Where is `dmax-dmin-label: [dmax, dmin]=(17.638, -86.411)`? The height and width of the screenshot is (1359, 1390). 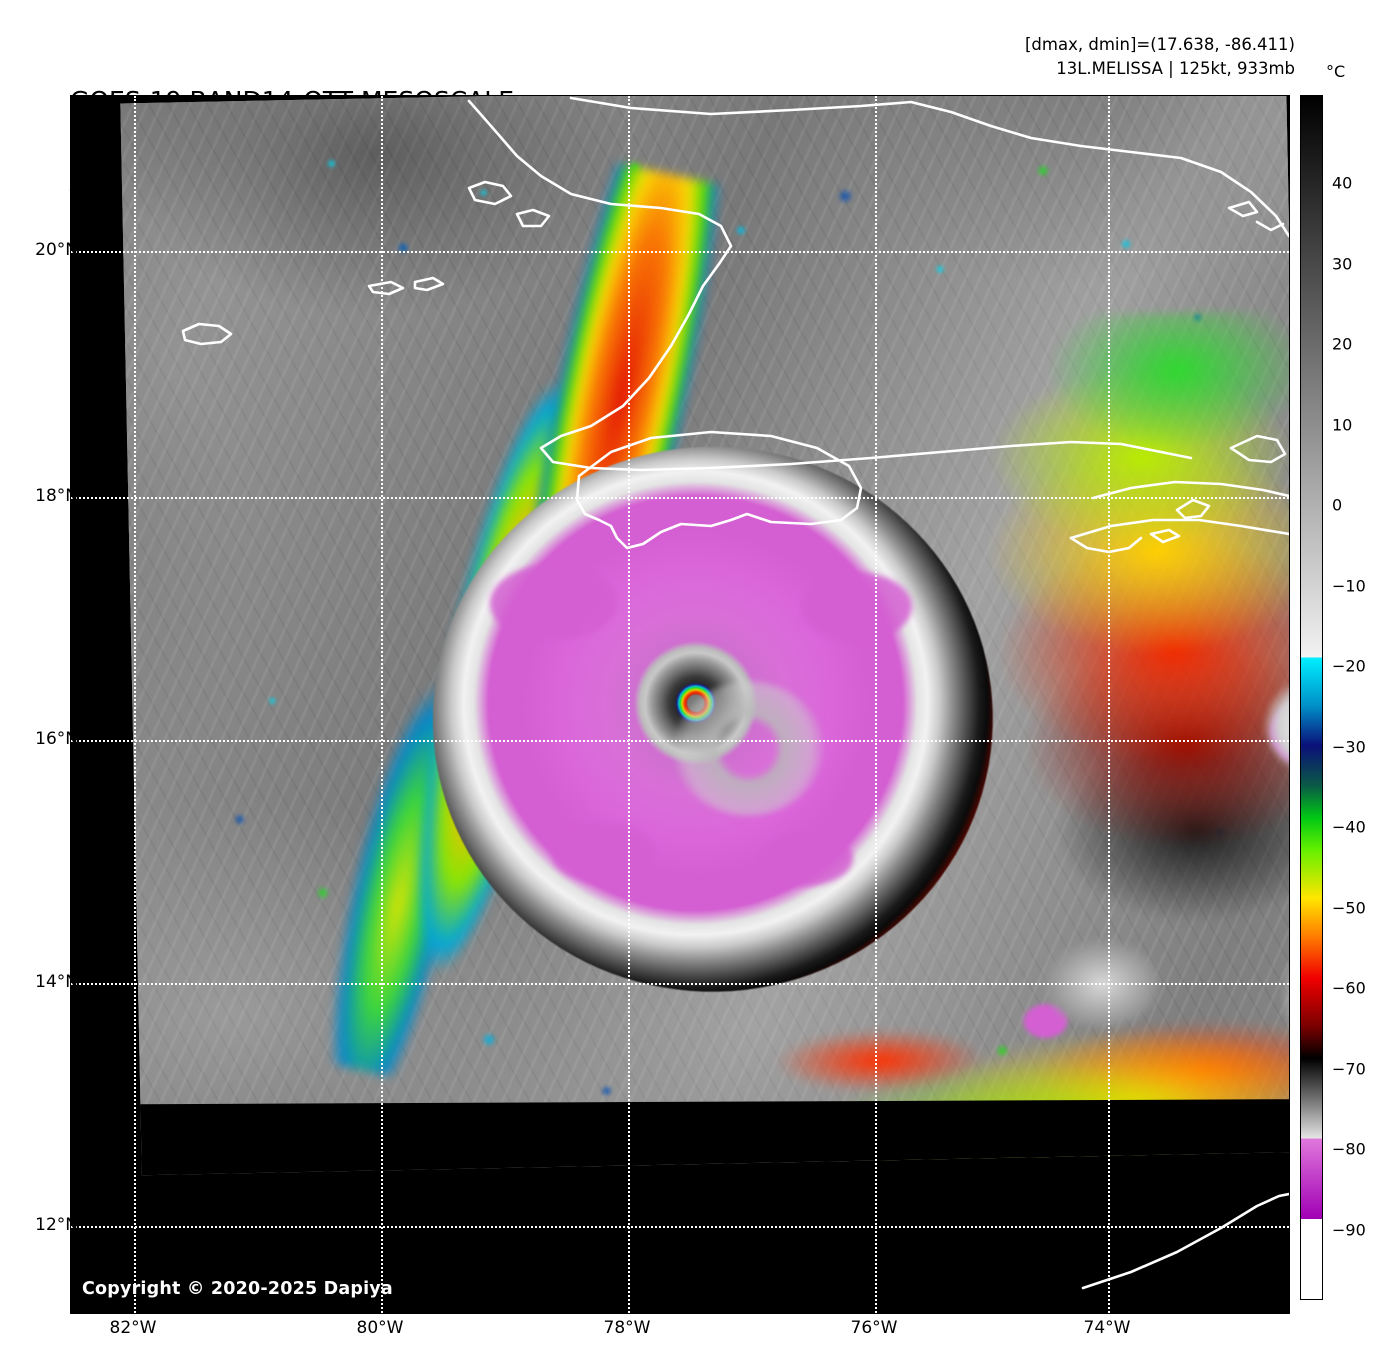
dmax-dmin-label: [dmax, dmin]=(17.638, -86.411) is located at coordinates (1160, 44).